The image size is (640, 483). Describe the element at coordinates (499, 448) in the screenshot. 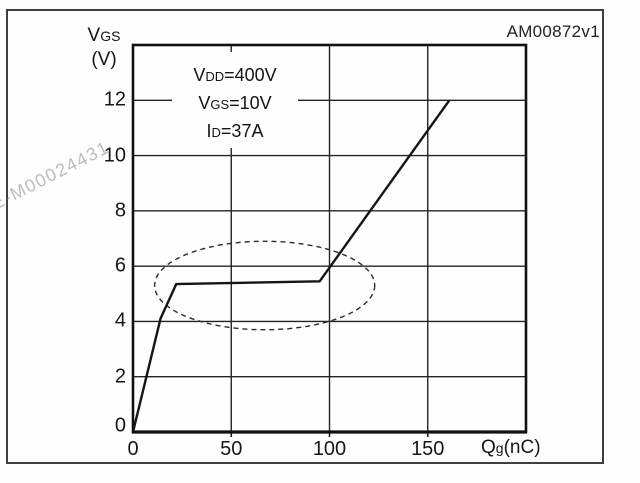

I see `x-axis-subscript: g` at that location.